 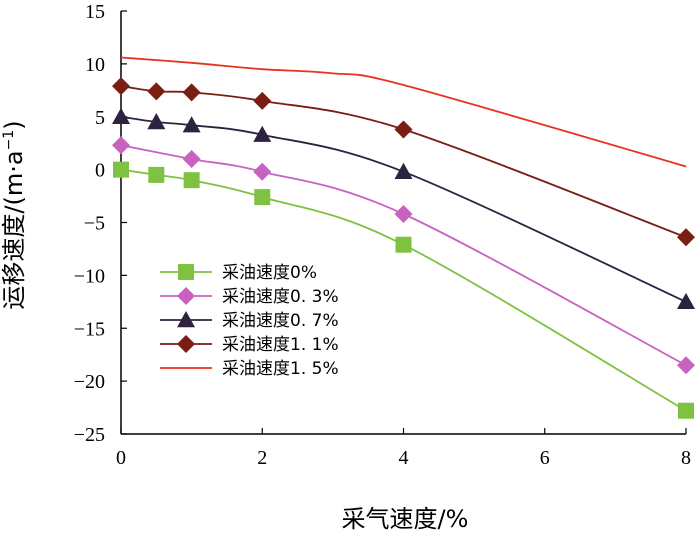 I want to click on y-tick-label: 0, so click(x=100, y=171).